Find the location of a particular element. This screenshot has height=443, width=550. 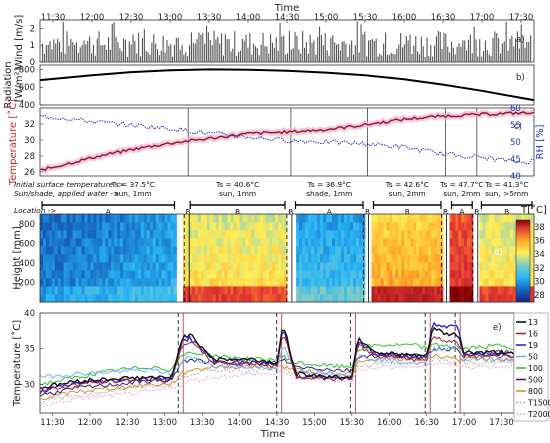

phase-condition: sun, 2mm is located at coordinates (407, 193).